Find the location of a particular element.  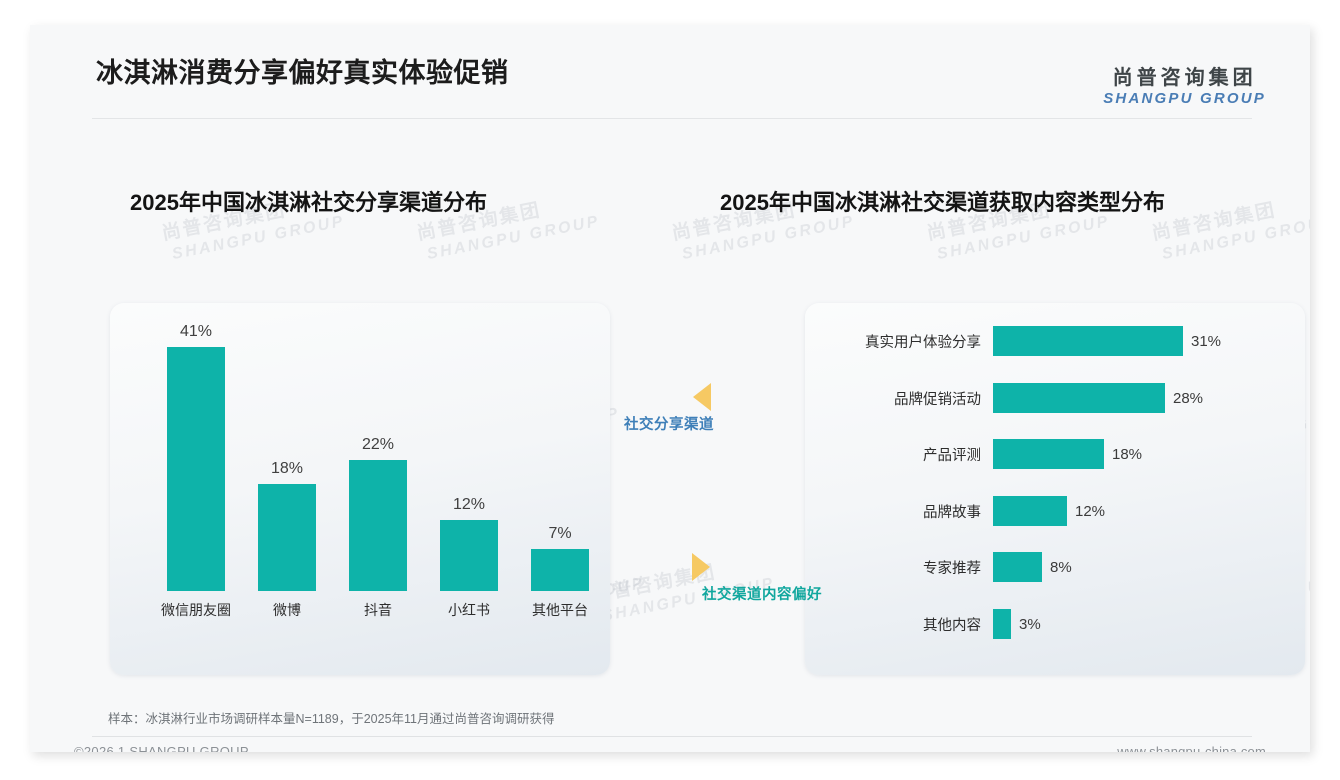

page-title: 冰淇淋消费分享偏好真实体验促销 is located at coordinates (302, 73).